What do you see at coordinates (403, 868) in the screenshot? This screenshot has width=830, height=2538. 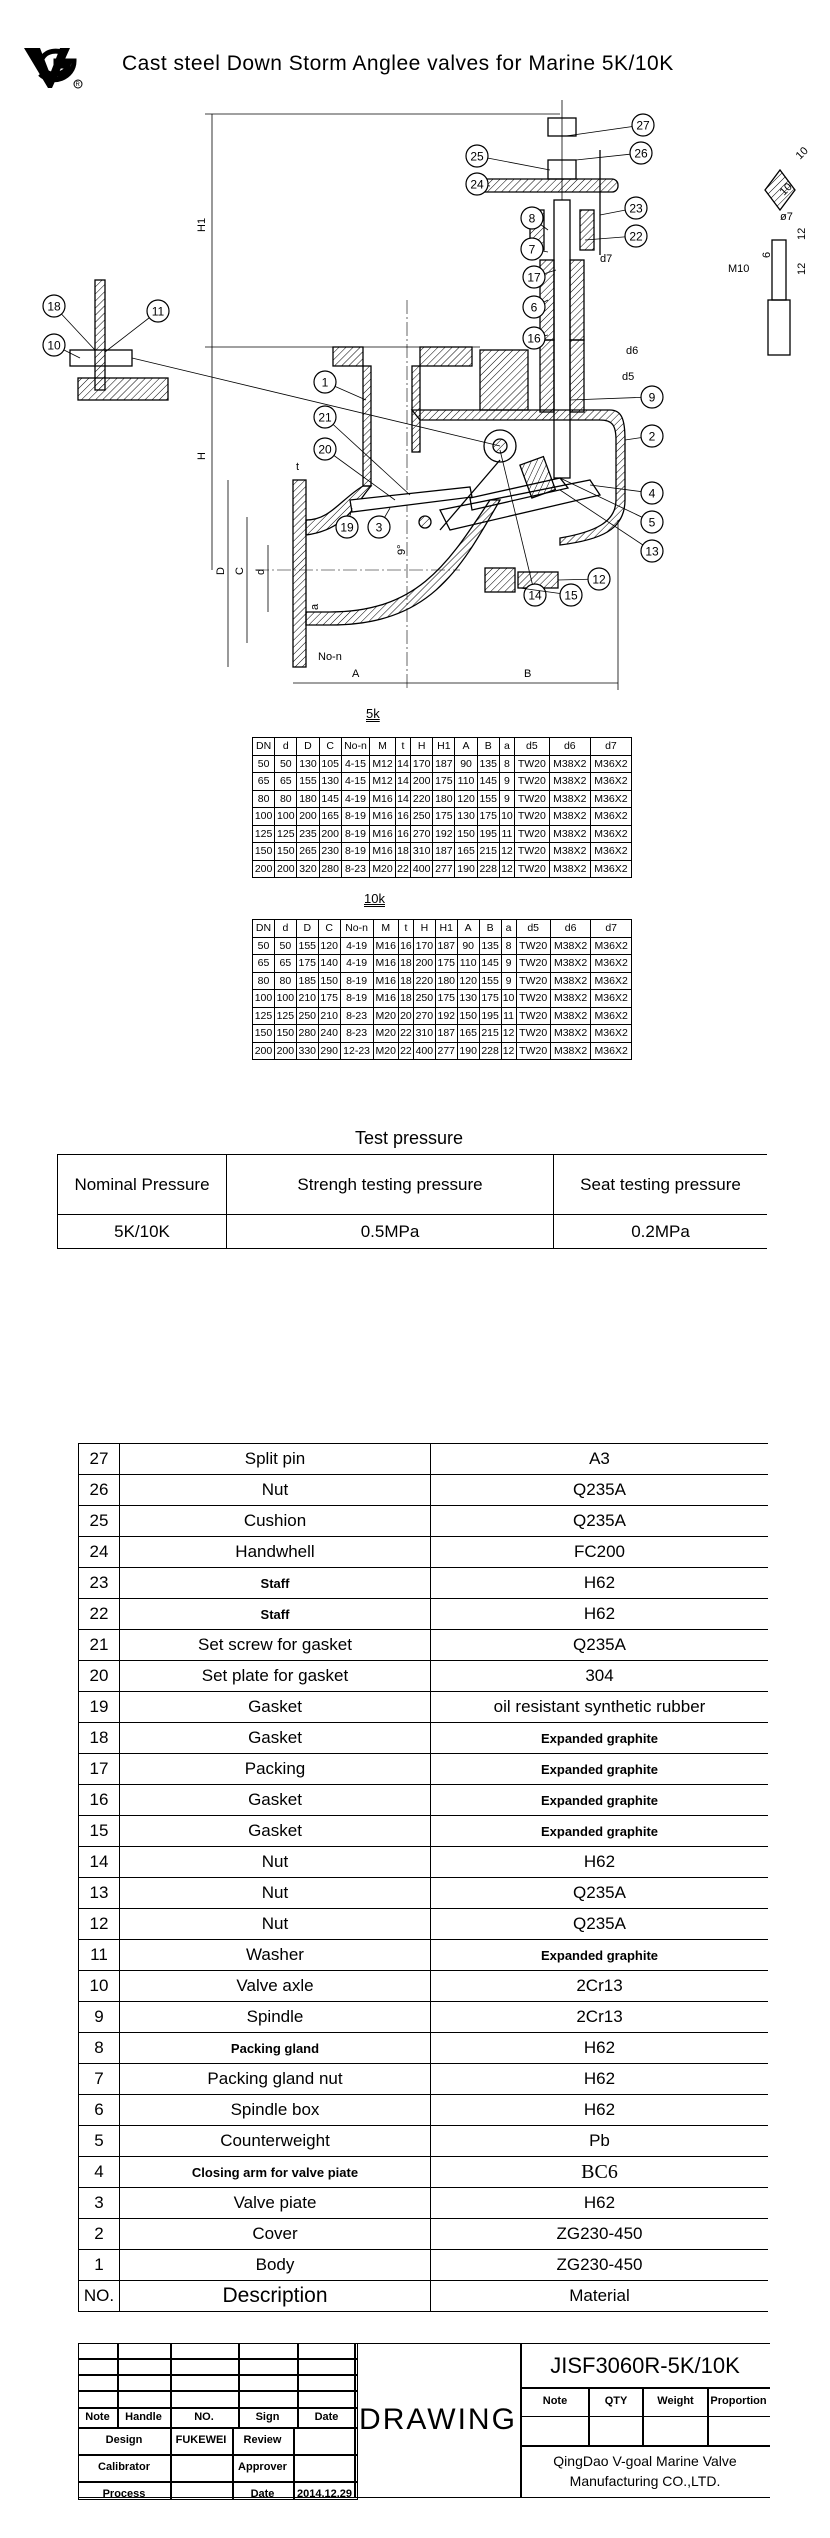 I see `table-cell: 22` at bounding box center [403, 868].